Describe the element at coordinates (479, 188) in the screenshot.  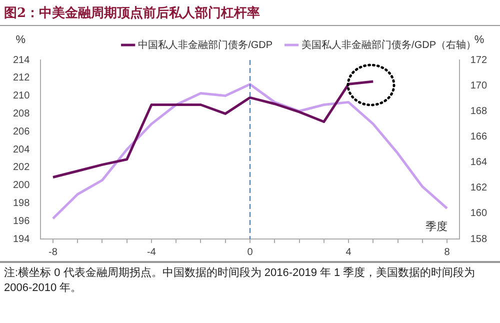
I see `y2-tick-label: 162` at that location.